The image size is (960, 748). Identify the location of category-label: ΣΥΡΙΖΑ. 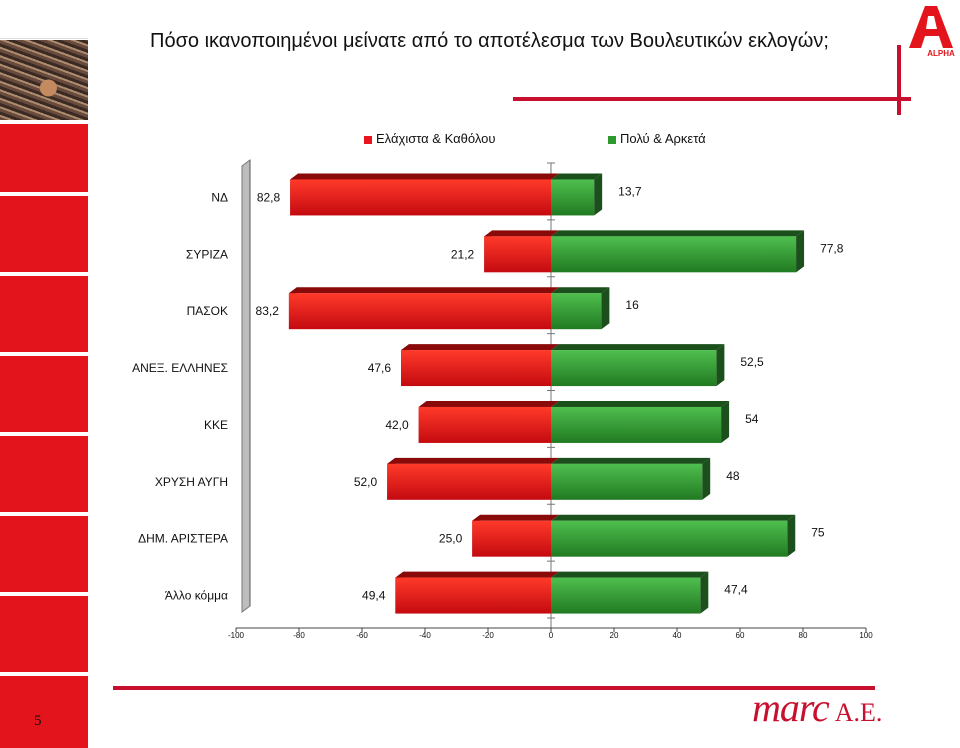
(207, 254).